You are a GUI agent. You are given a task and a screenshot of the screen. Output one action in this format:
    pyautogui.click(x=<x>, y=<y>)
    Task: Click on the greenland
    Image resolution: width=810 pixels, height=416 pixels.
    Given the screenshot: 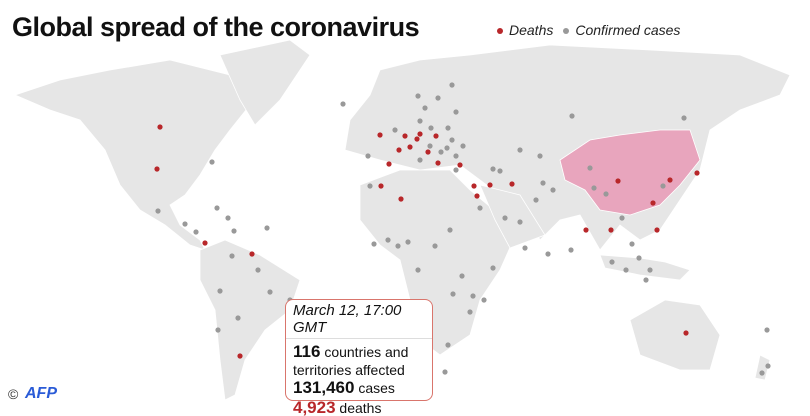 What is the action you would take?
    pyautogui.click(x=265, y=82)
    